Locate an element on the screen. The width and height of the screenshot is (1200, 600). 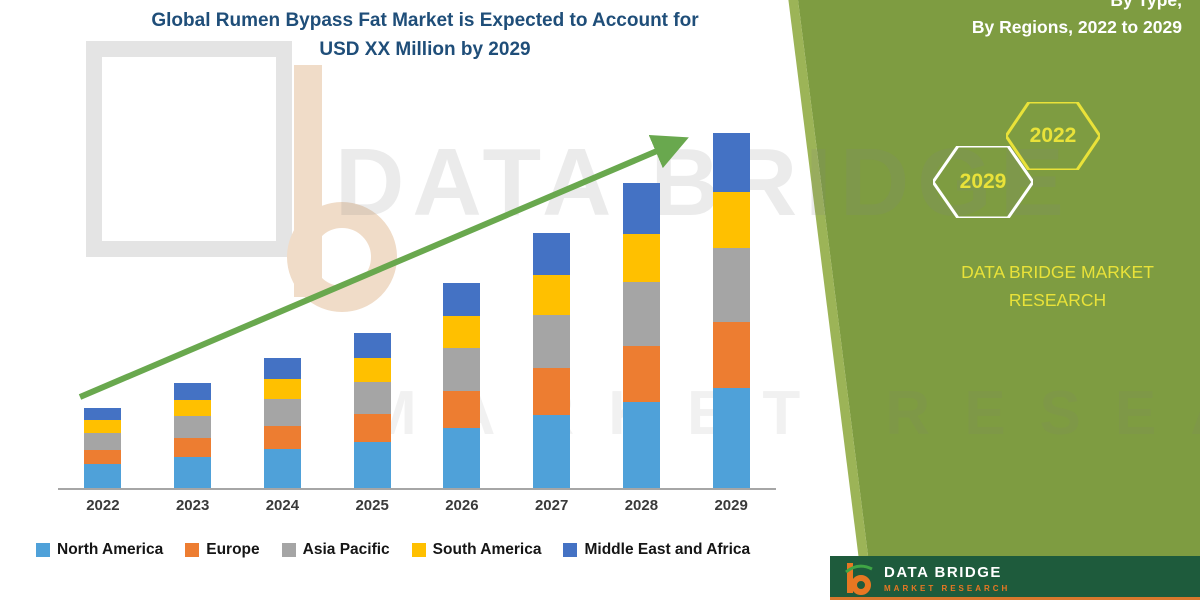
legend-label-middle-east-and-africa: Middle East and Africa is located at coordinates (667, 549).